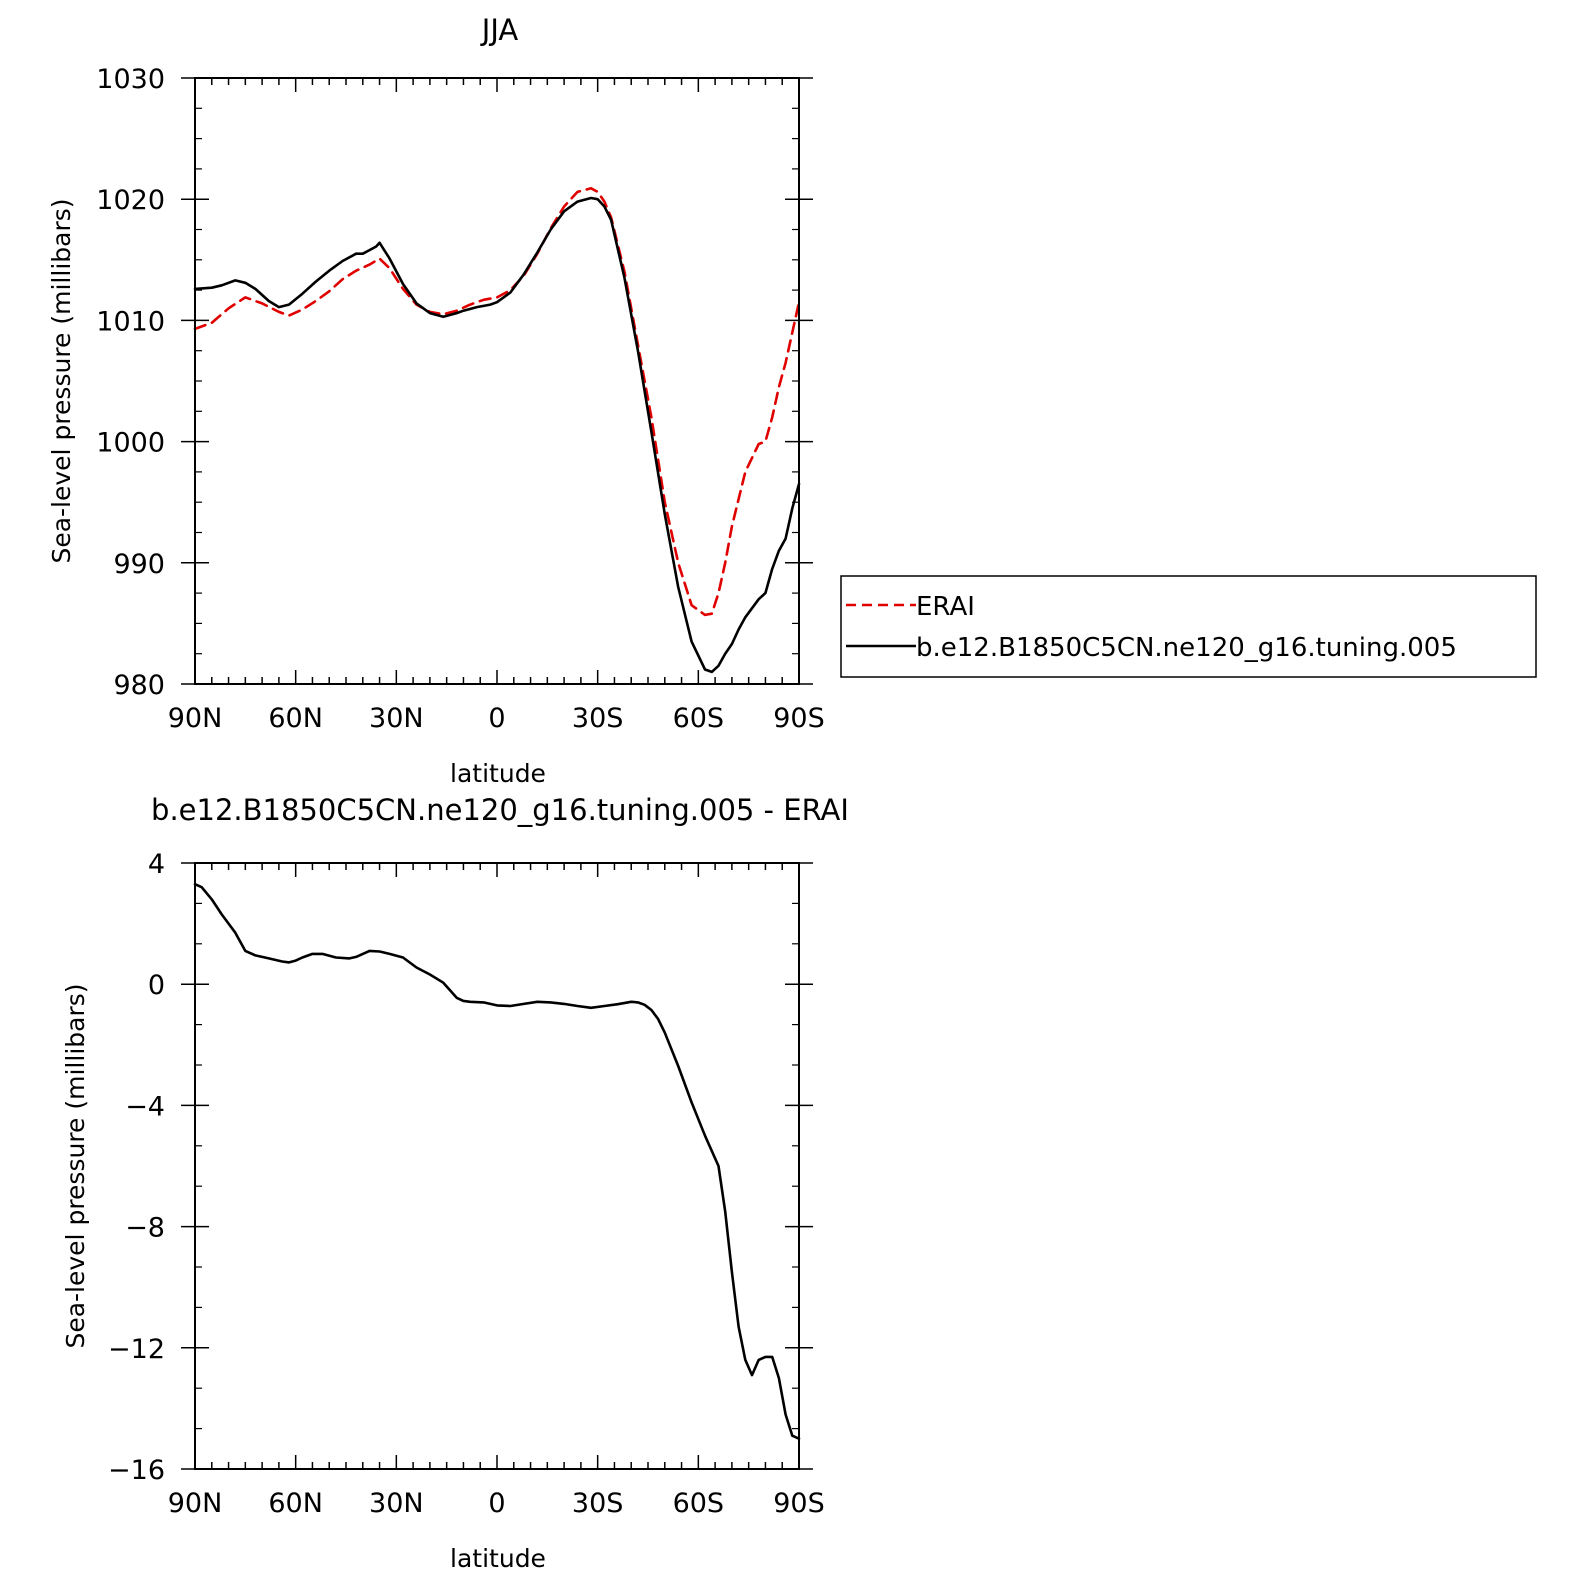 Image resolution: width=1585 pixels, height=1585 pixels. Describe the element at coordinates (130, 443) in the screenshot. I see `top-y-tick-label: 1000` at that location.